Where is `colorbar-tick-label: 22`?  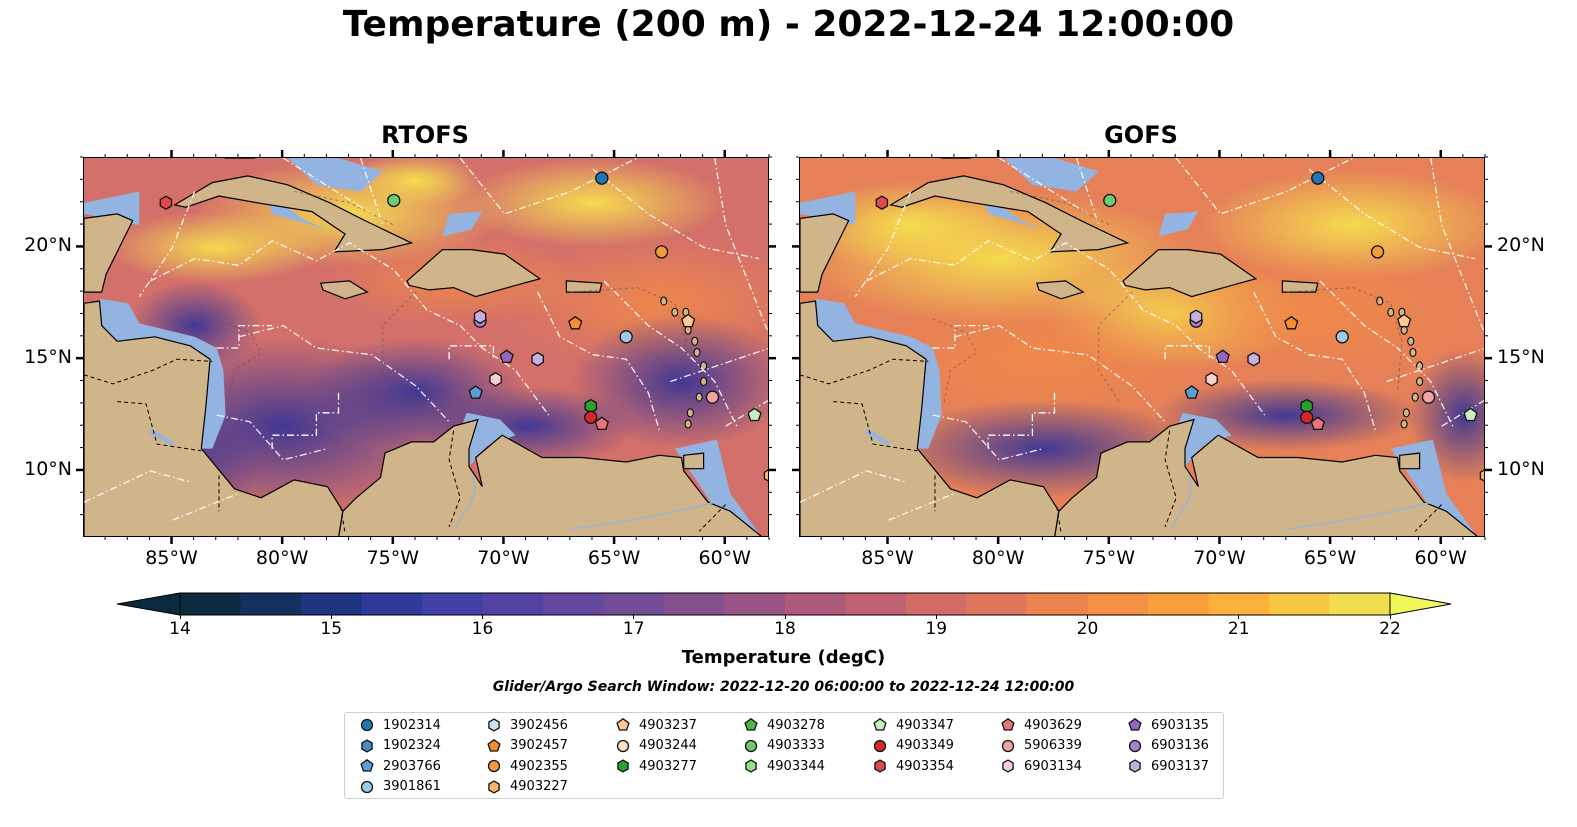 colorbar-tick-label: 22 is located at coordinates (1390, 629).